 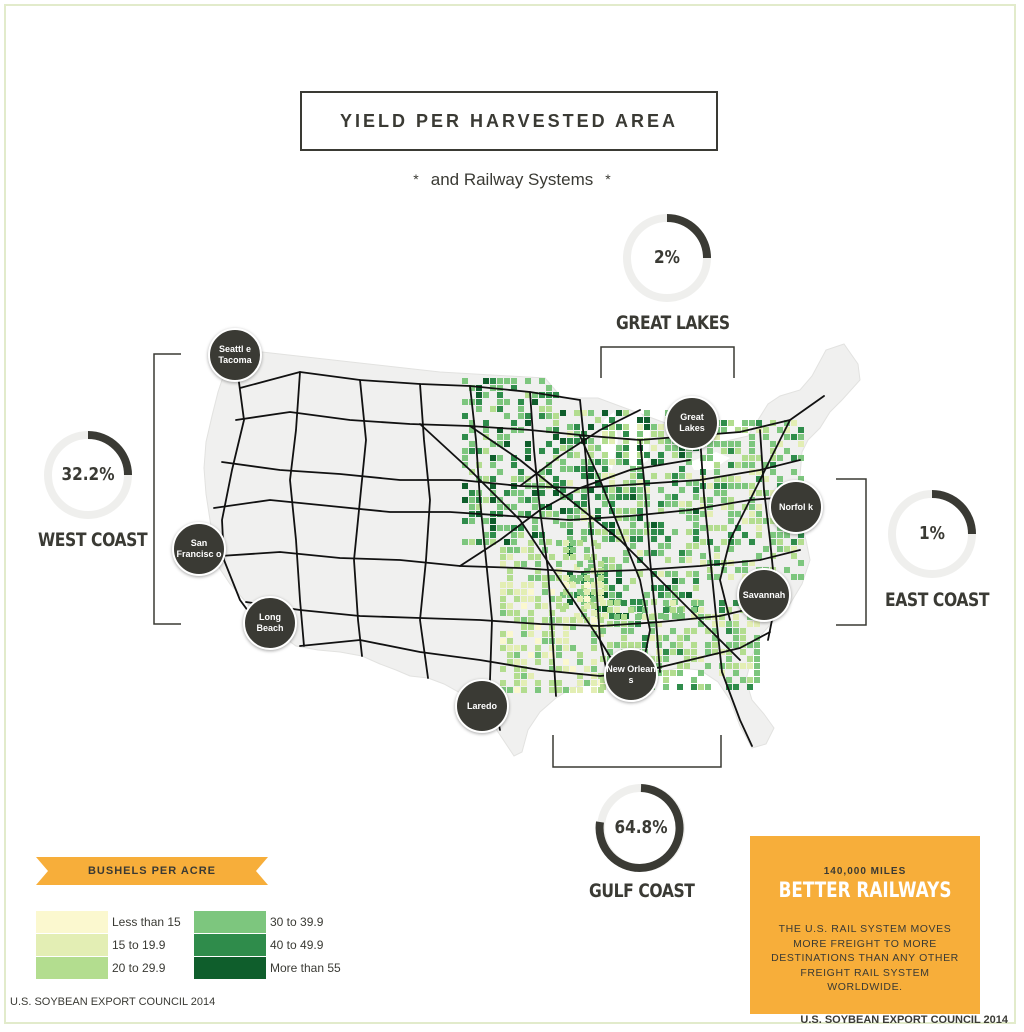 What do you see at coordinates (88, 475) in the screenshot?
I see `ring-west-coast` at bounding box center [88, 475].